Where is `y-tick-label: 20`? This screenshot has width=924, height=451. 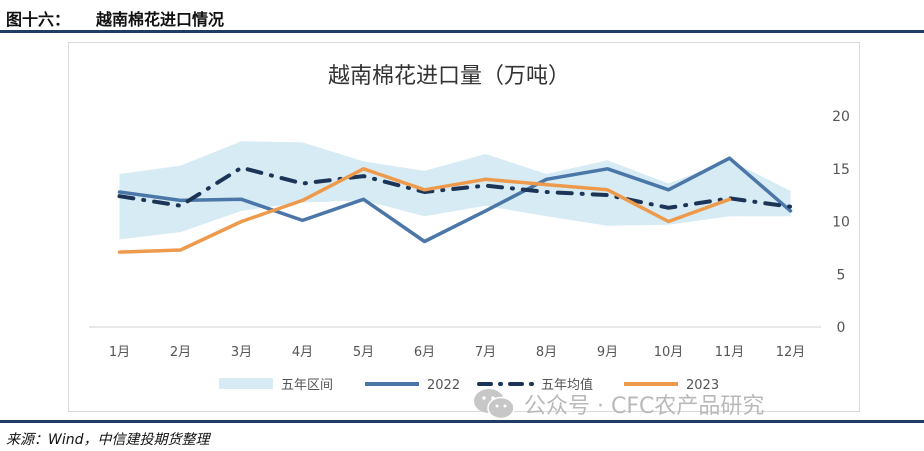 y-tick-label: 20 is located at coordinates (841, 117).